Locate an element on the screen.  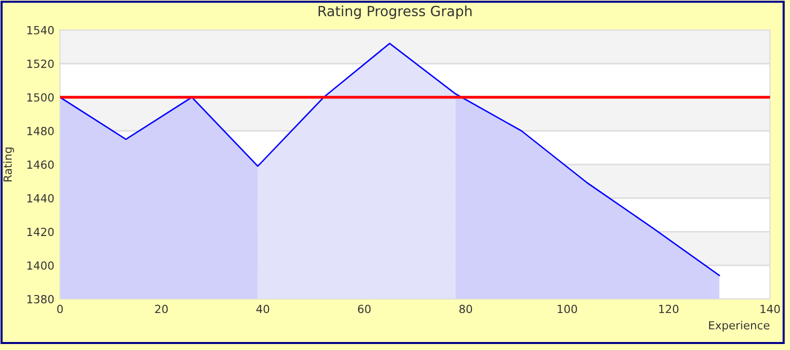
x-tick-label: 120 is located at coordinates (668, 309).